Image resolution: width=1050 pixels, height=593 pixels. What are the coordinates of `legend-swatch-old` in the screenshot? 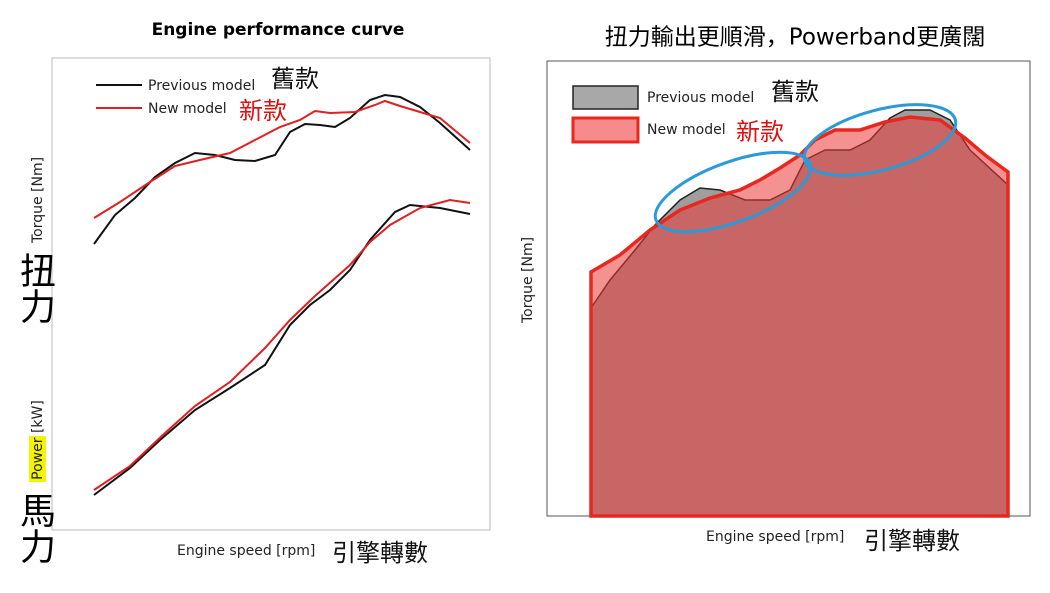 It's located at (605, 97).